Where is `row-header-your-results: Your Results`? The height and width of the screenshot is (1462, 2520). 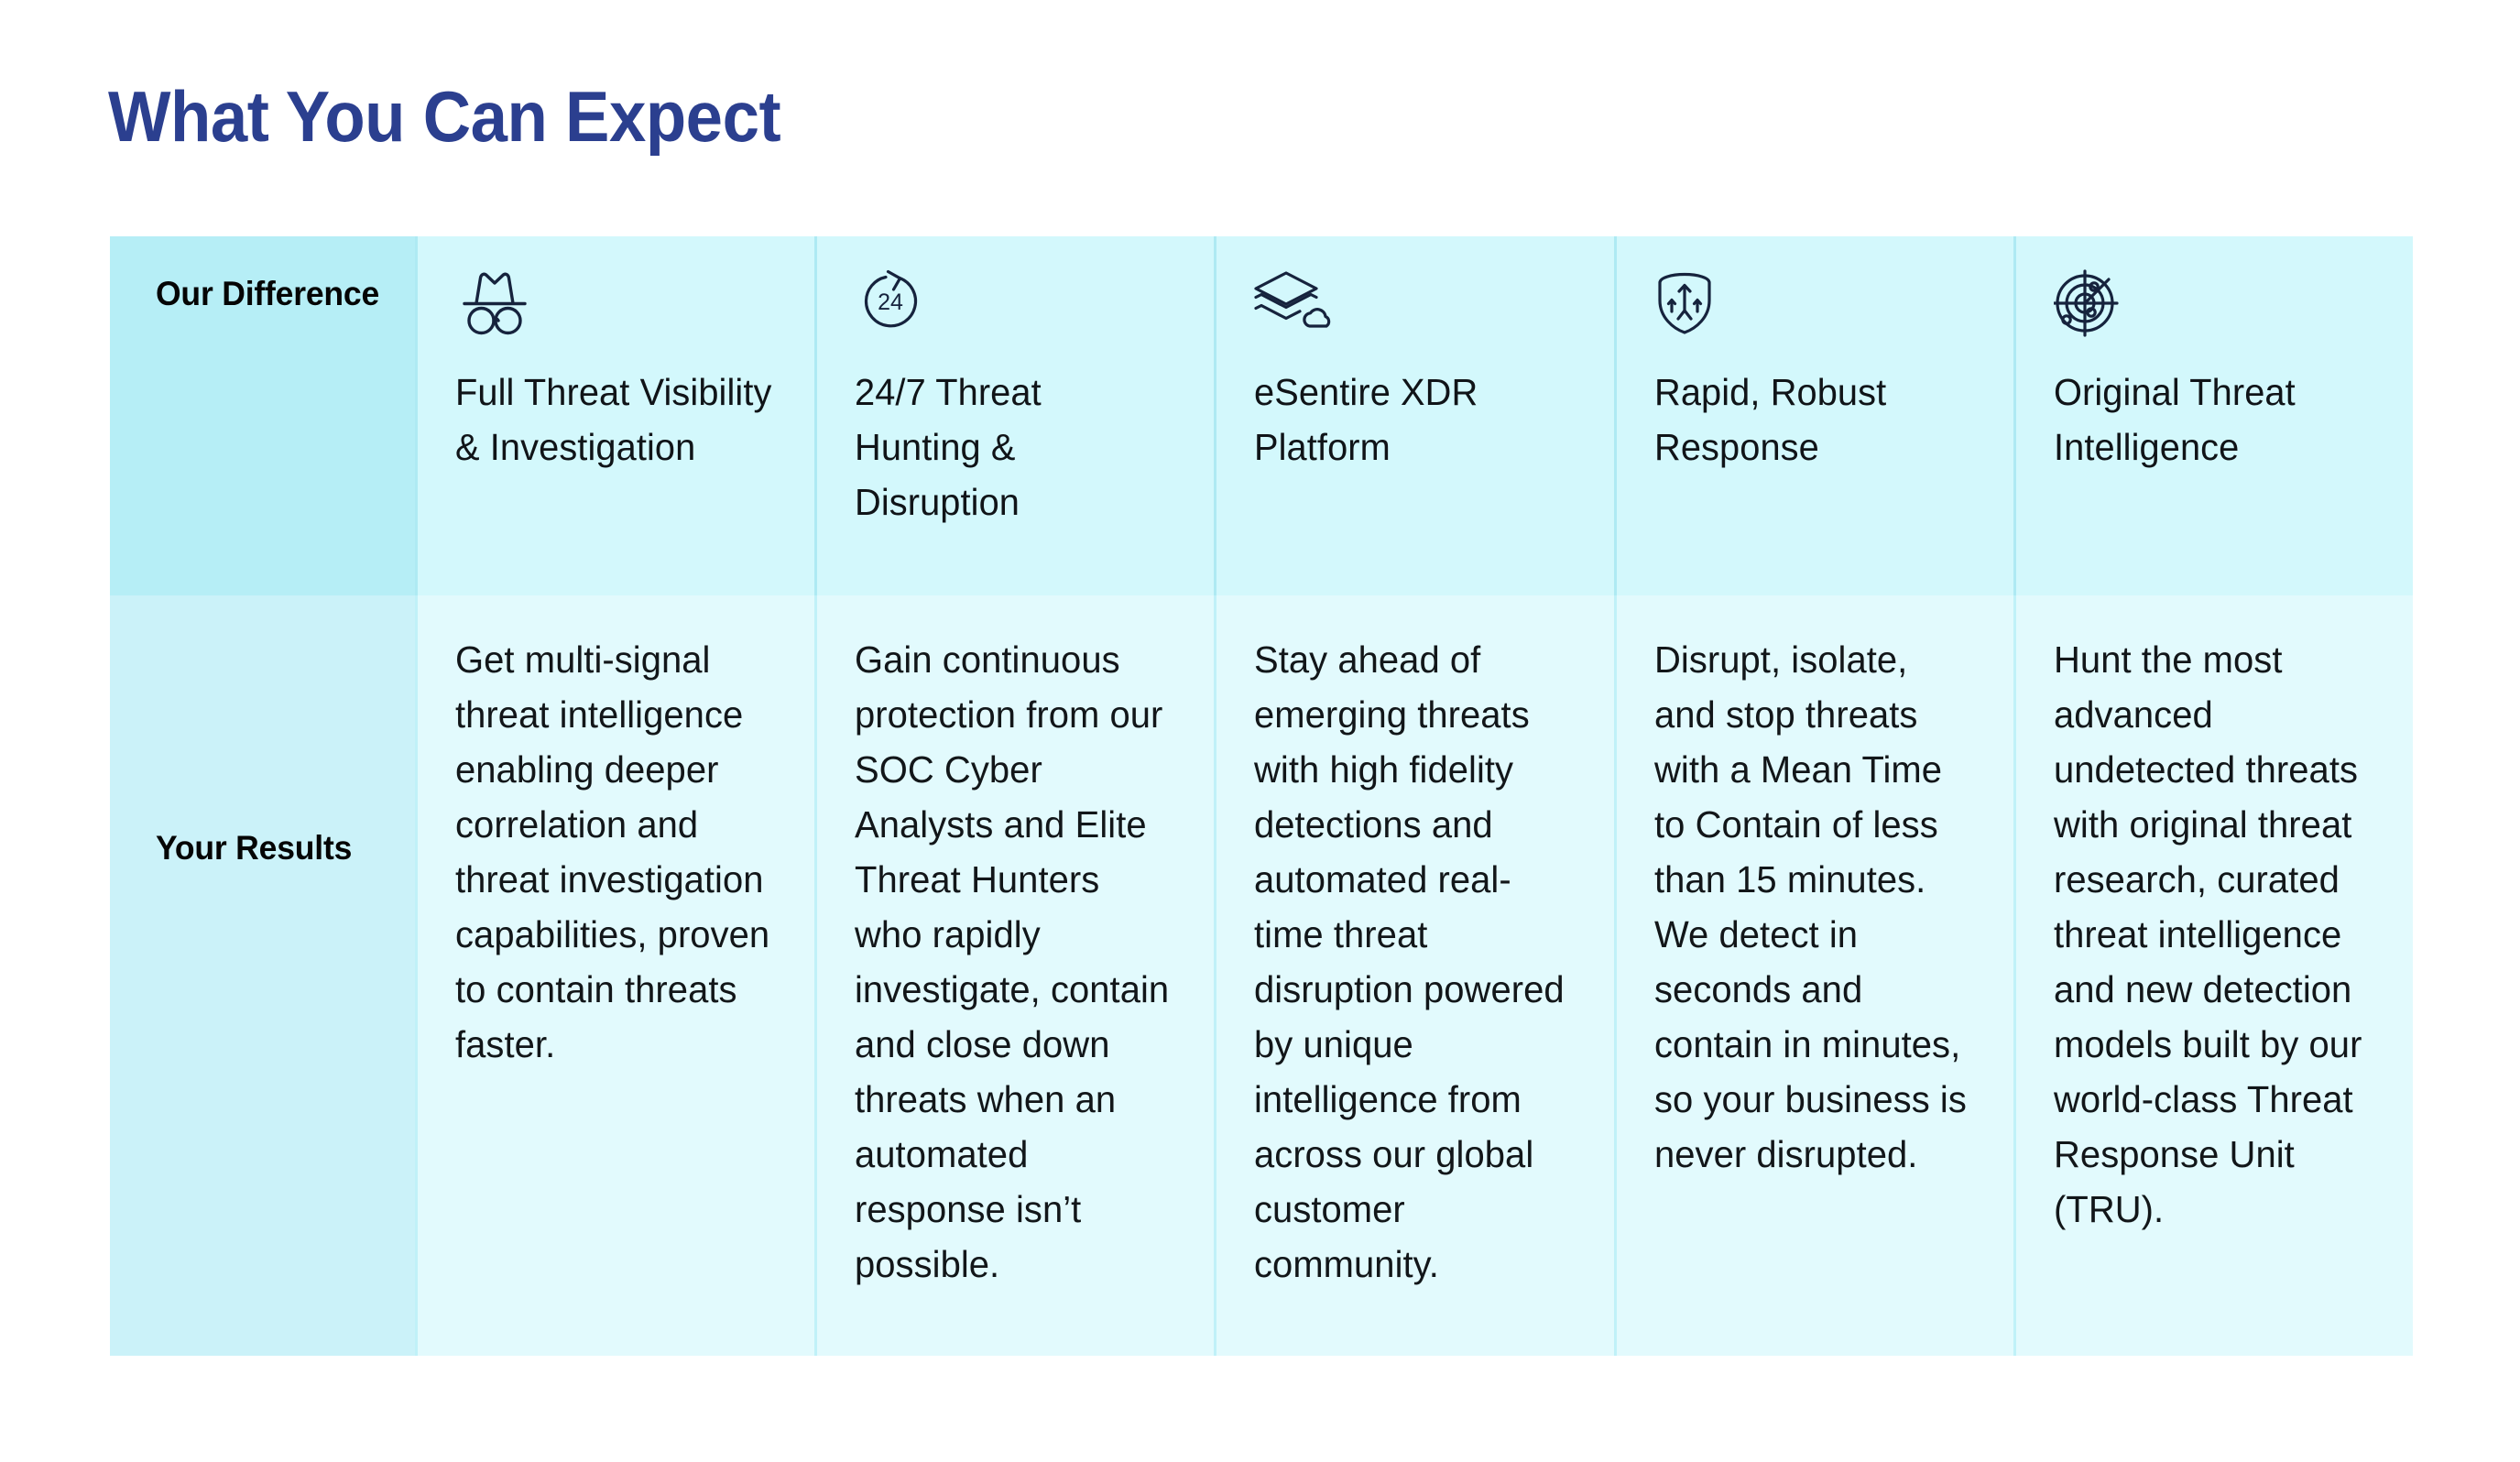
row-header-your-results: Your Results is located at coordinates (262, 975).